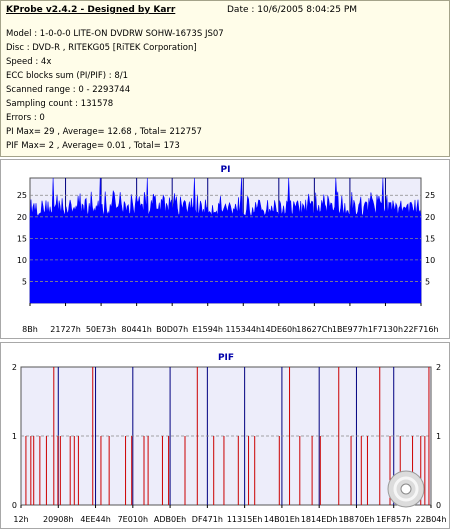  Describe the element at coordinates (20, 519) in the screenshot. I see `pif-x-tick-label: 12h` at that location.